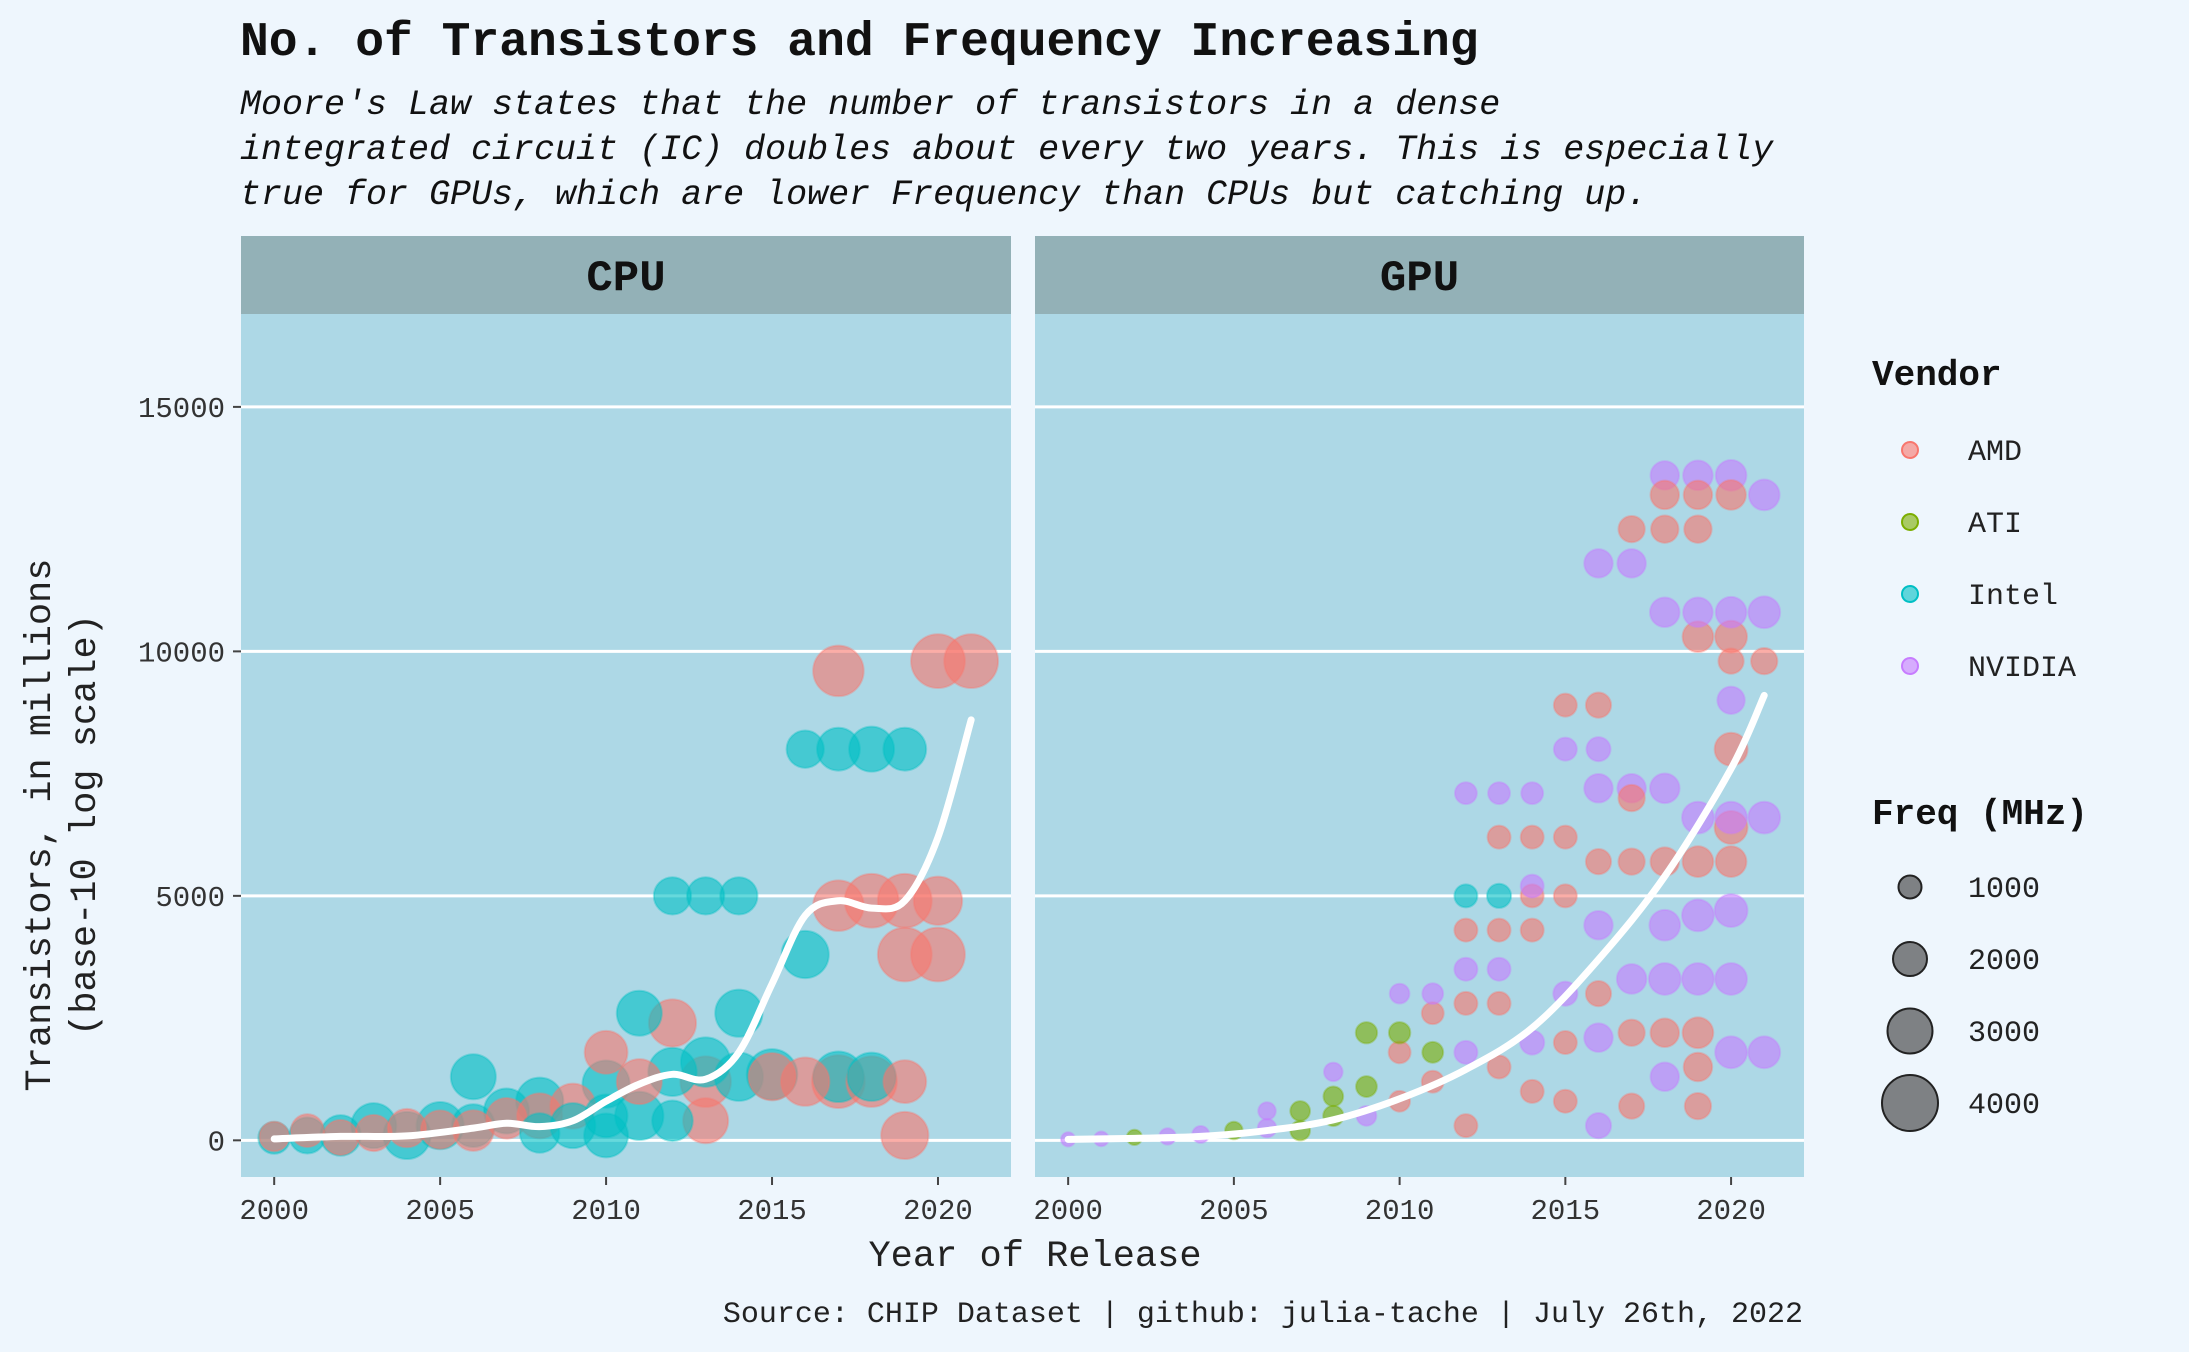 This screenshot has width=2189, height=1352. Describe the element at coordinates (1995, 453) in the screenshot. I see `legend-label-amd: AMD` at that location.